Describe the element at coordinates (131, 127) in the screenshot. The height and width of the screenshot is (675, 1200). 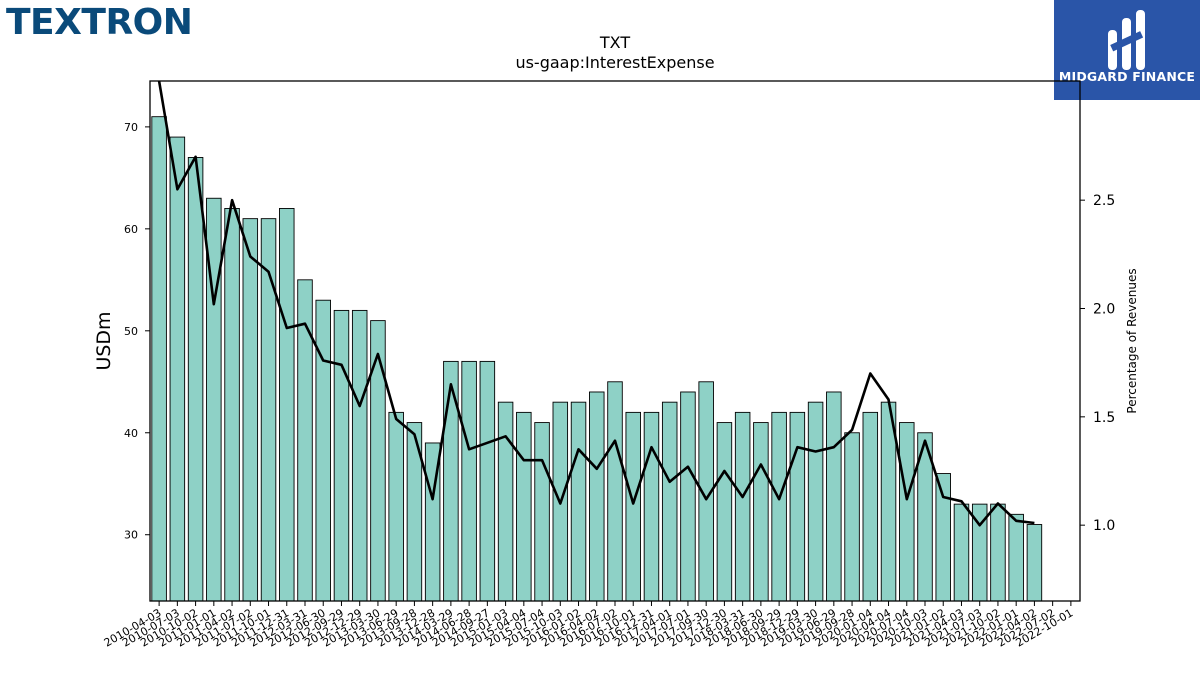
I see `y-tick-label: 70` at that location.